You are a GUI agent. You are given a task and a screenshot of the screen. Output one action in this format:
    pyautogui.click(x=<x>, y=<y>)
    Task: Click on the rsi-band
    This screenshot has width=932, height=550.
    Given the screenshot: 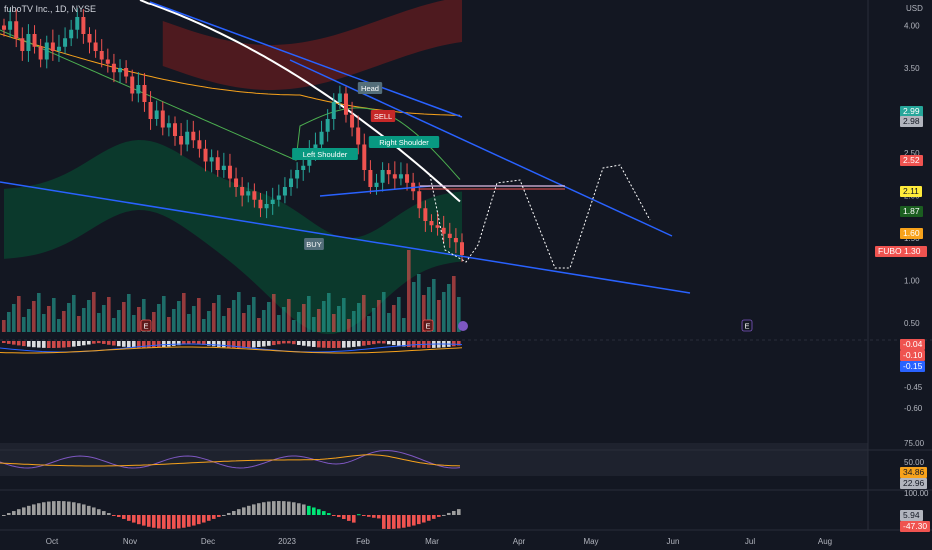 What is the action you would take?
    pyautogui.click(x=434, y=459)
    